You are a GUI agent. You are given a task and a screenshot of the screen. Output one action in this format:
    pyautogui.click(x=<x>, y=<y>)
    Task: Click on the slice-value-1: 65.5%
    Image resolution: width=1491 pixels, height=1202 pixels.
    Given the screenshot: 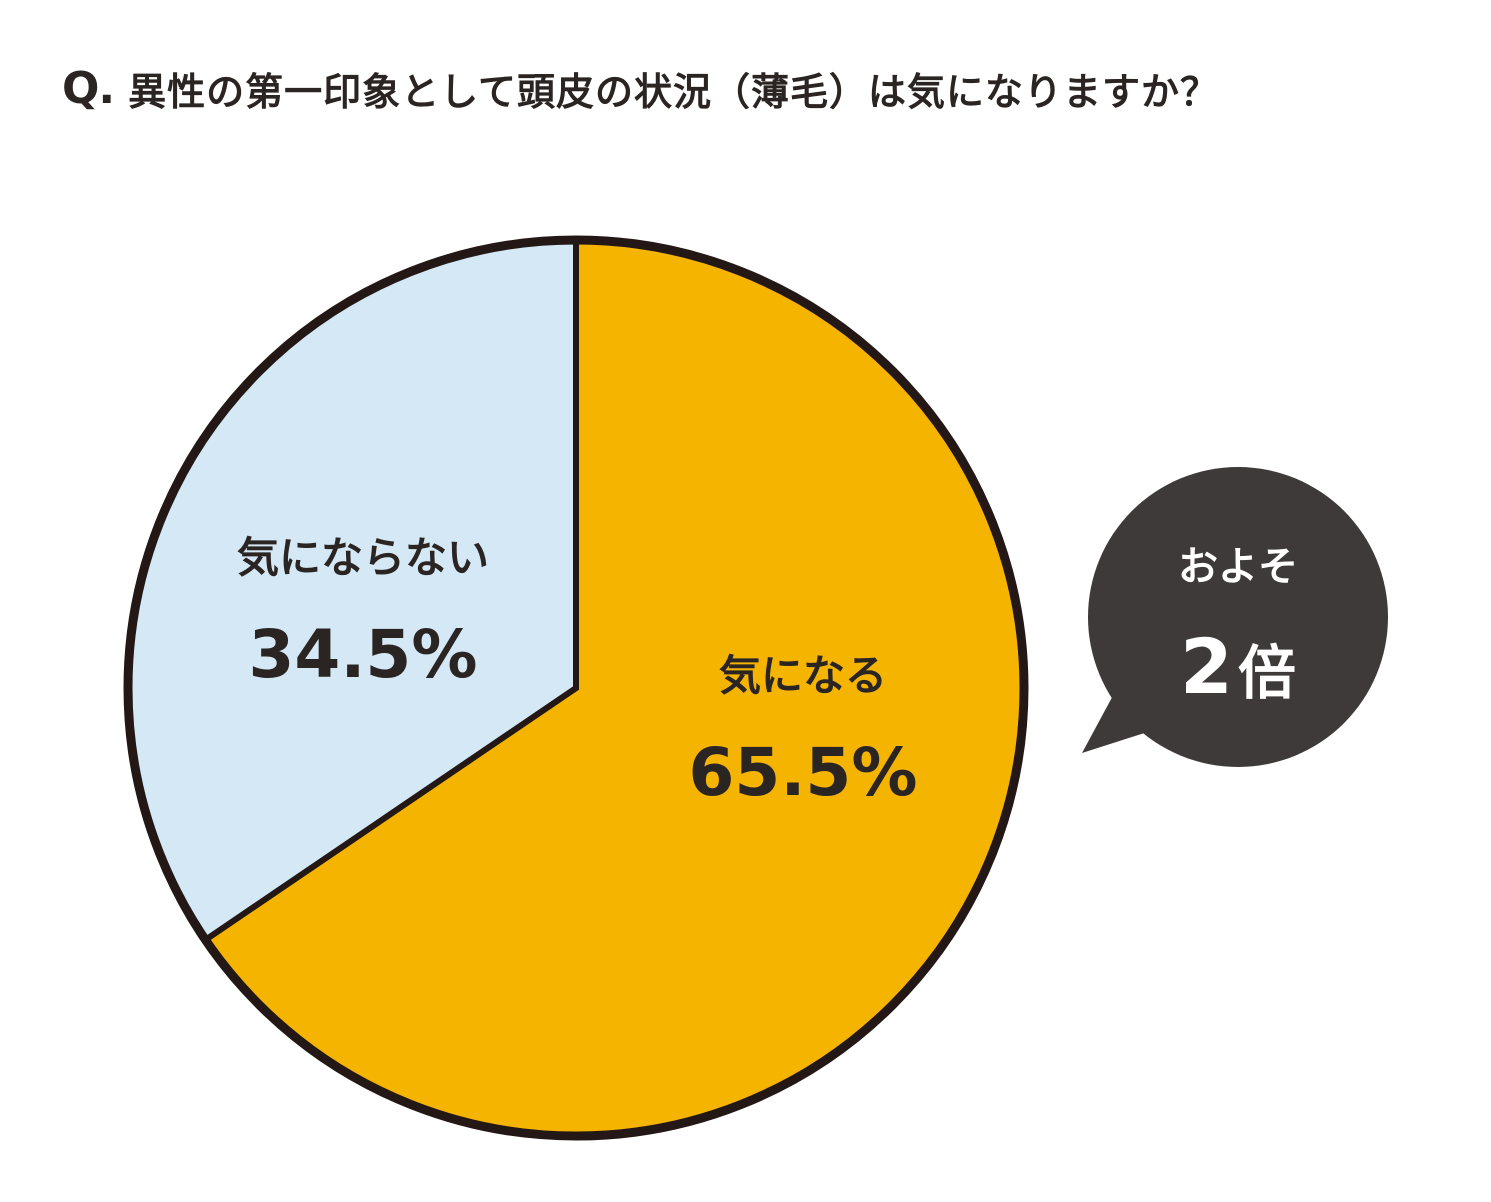 What is the action you would take?
    pyautogui.click(x=803, y=772)
    